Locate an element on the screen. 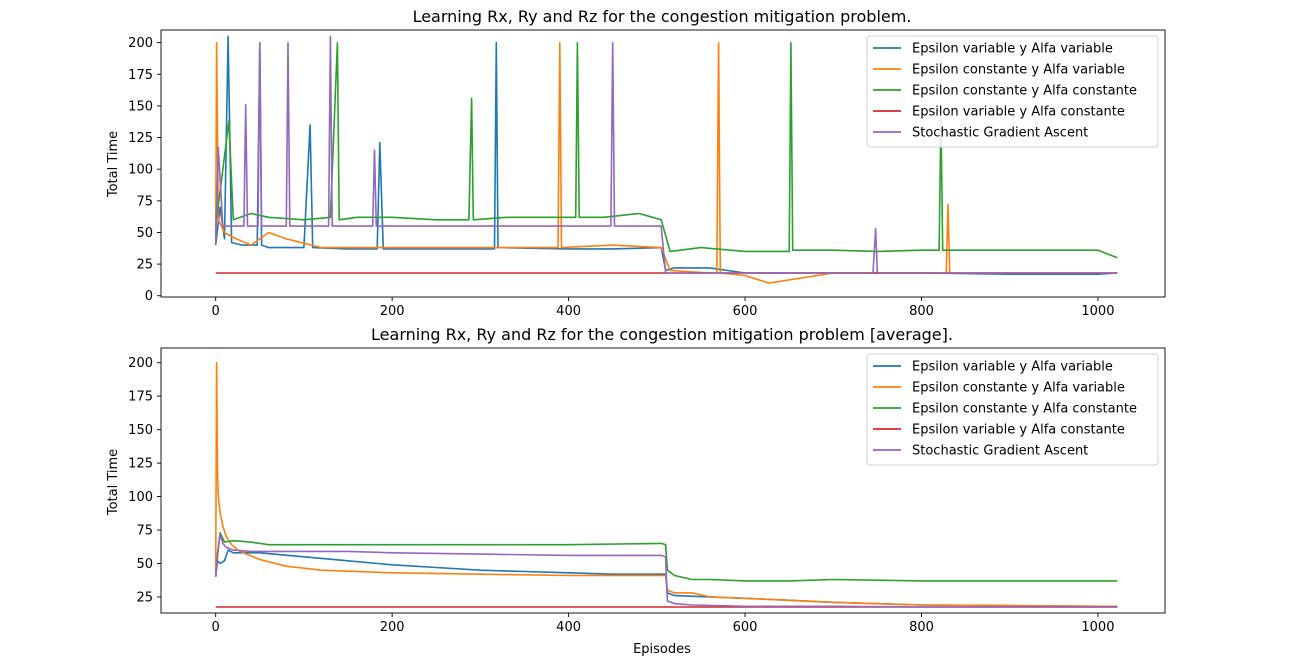 The image size is (1294, 662). x-axis-label: Episodes is located at coordinates (662, 649).